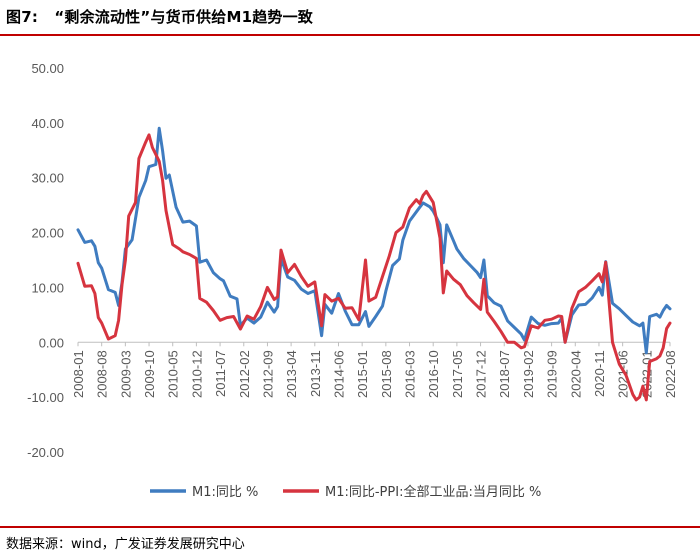  I want to click on chart-legend: M1:同比 % M1:同比-PPI:全部工业品:当月同比 %, so click(345, 492).